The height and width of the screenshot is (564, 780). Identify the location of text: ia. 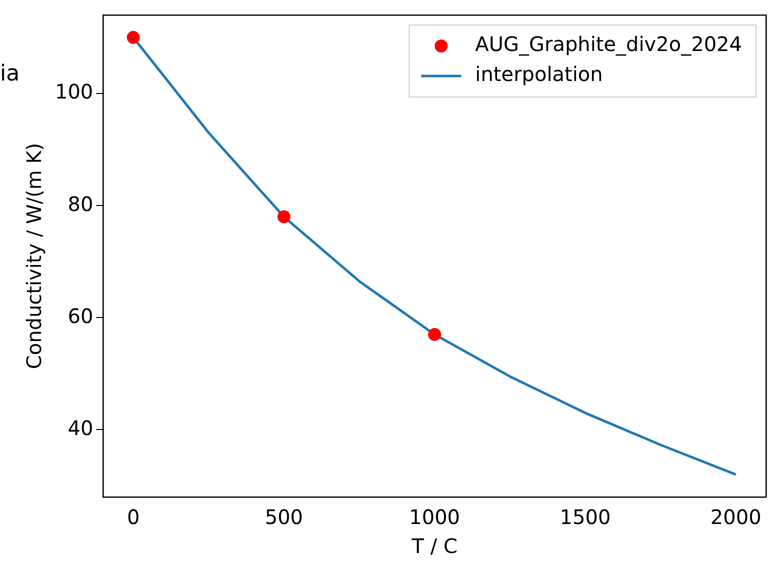
(10, 74).